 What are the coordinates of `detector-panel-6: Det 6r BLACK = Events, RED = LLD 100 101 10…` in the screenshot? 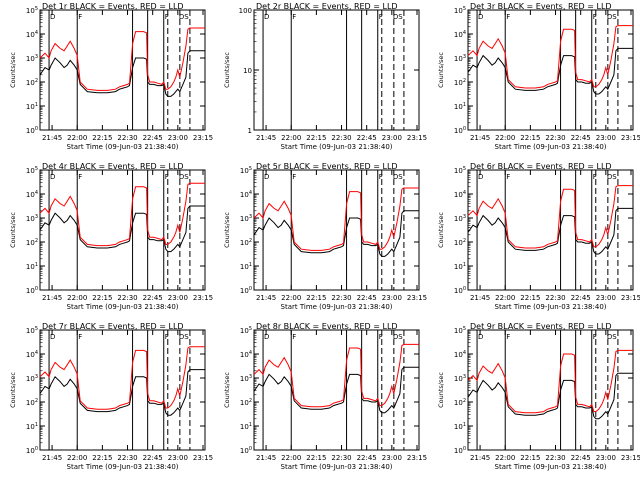 It's located at (538, 236).